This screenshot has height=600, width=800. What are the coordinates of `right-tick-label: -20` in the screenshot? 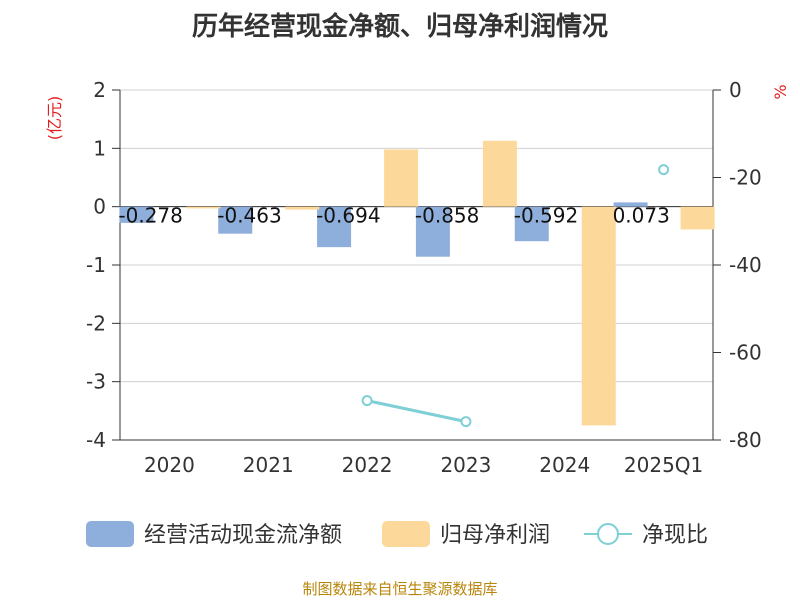 It's located at (745, 178).